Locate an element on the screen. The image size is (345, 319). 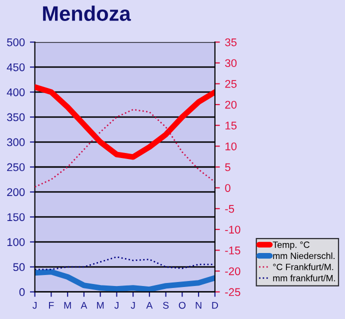
x-tick-label: S is located at coordinates (166, 305).